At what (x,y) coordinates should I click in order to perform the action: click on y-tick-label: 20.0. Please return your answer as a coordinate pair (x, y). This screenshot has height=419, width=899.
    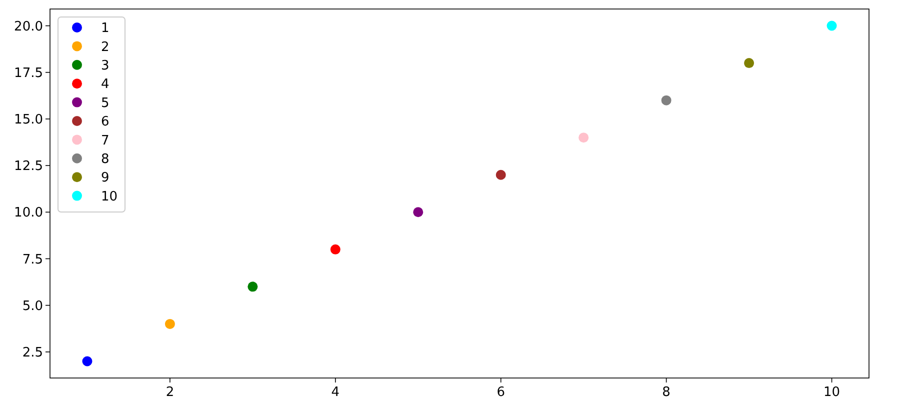
    Looking at the image, I should click on (28, 26).